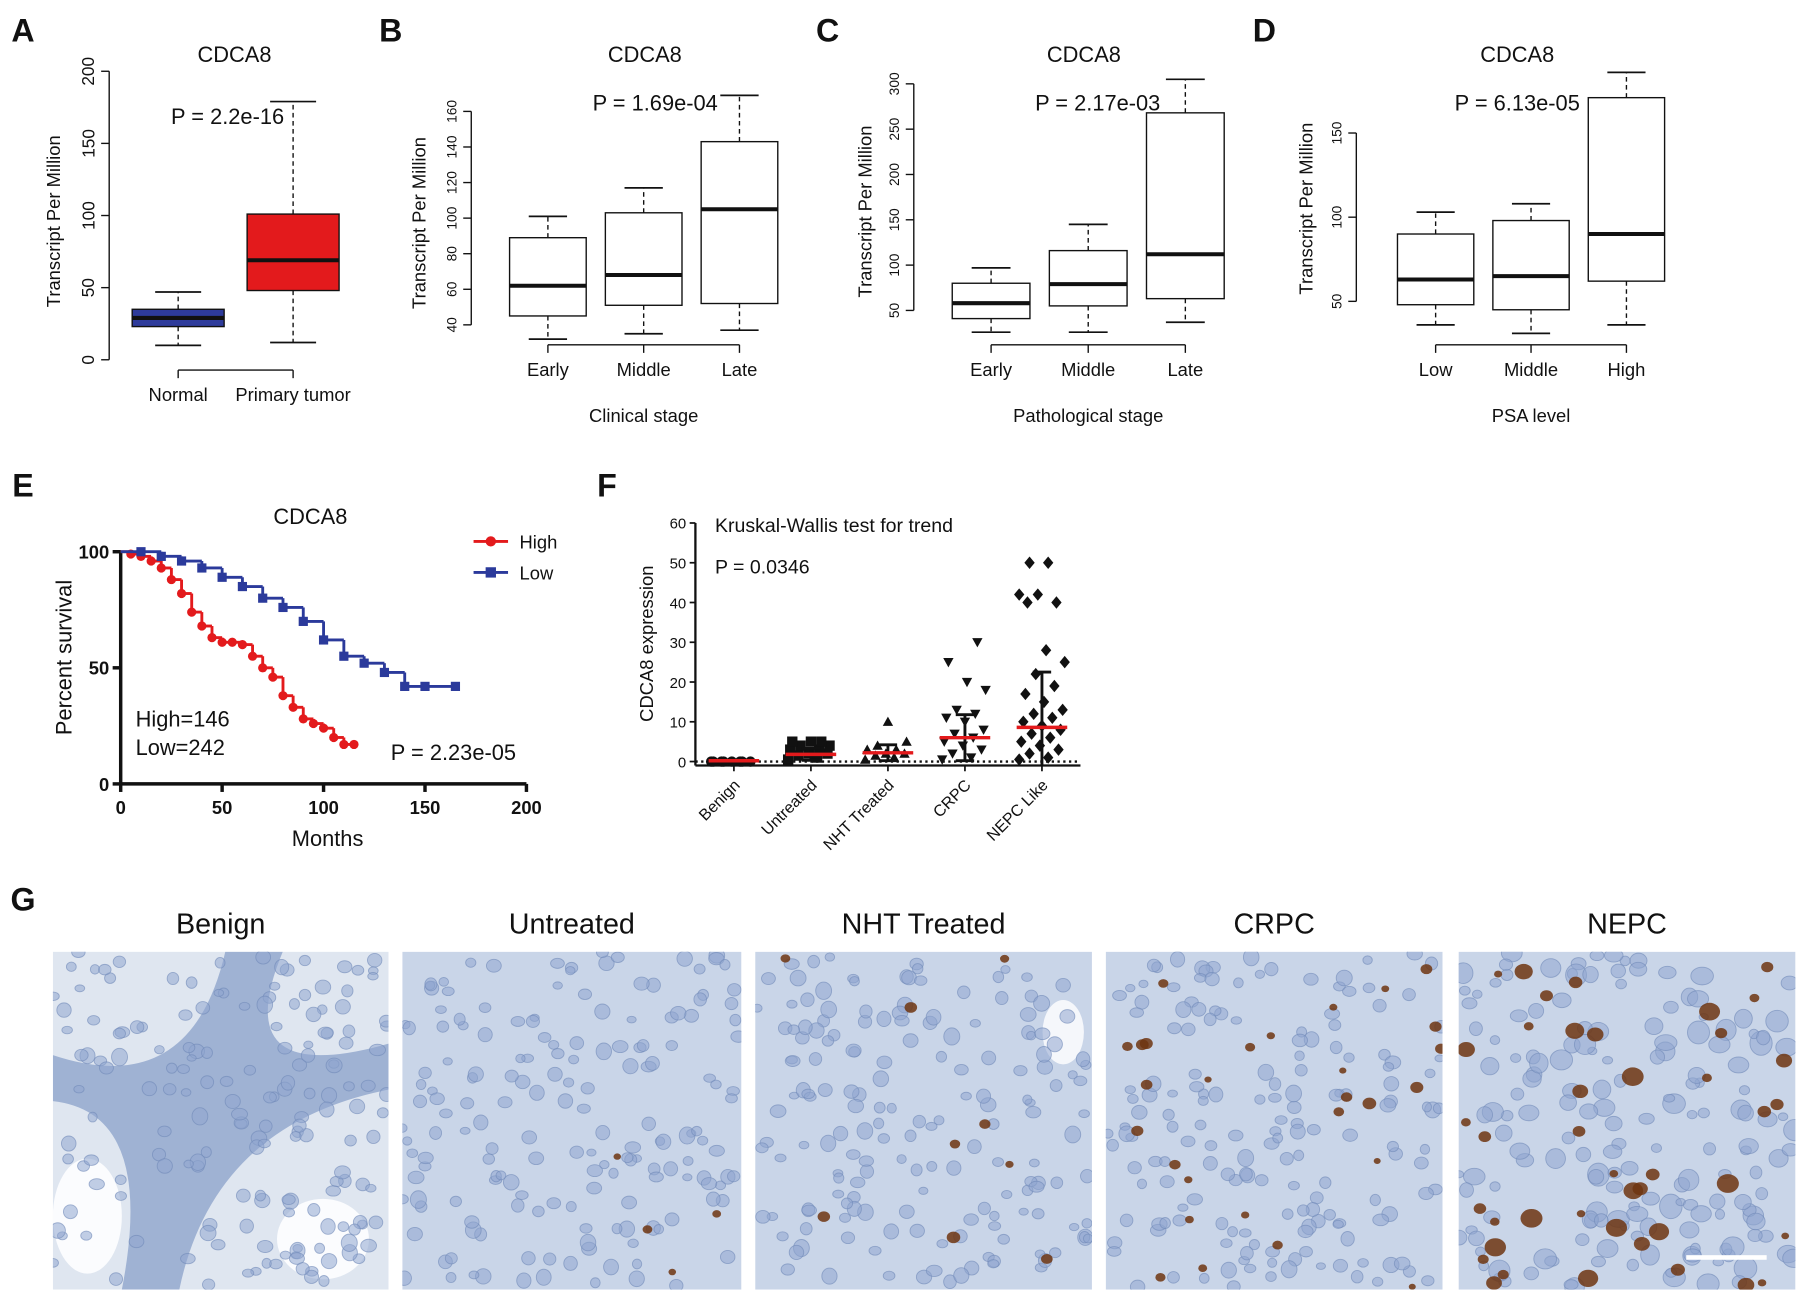  What do you see at coordinates (451, 289) in the screenshot?
I see `y-tick-label: 60` at bounding box center [451, 289].